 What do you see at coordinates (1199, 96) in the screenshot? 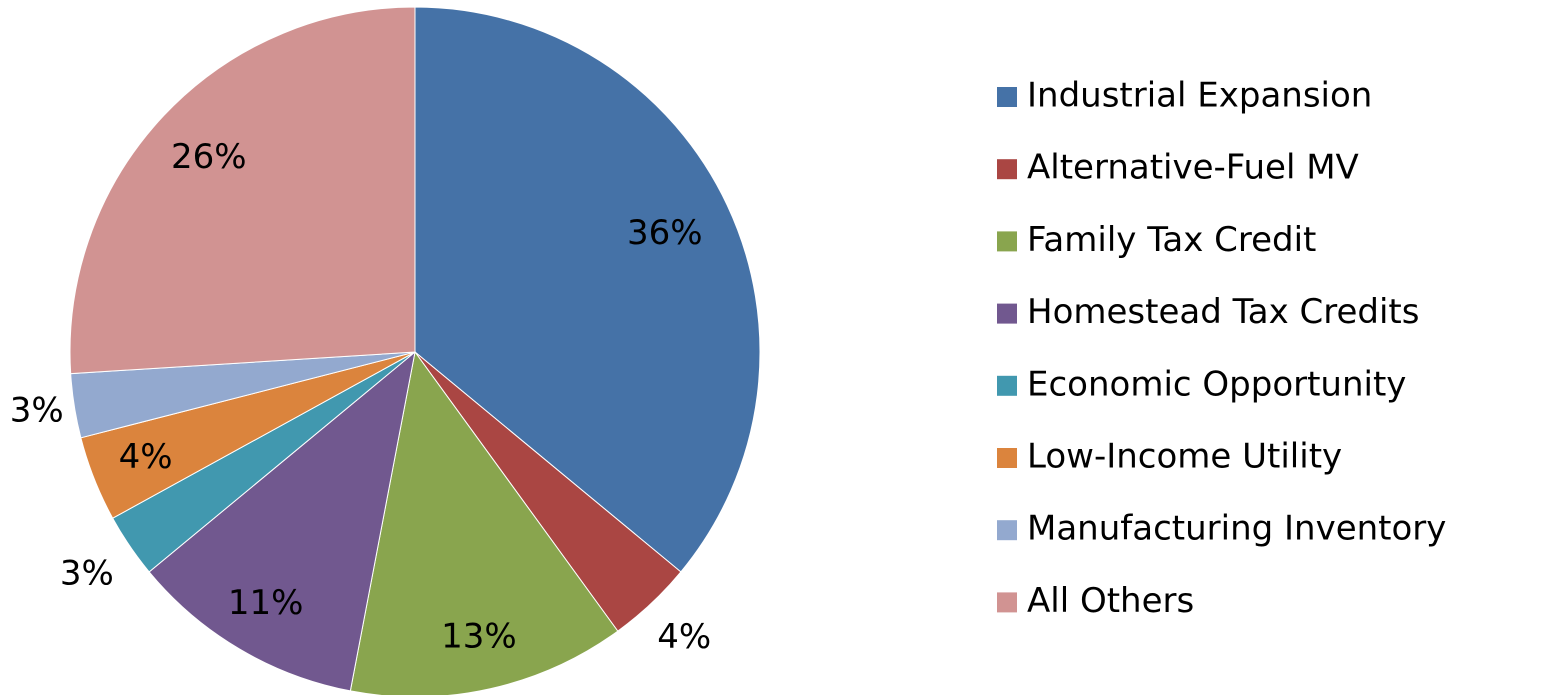
I see `legend-label: Industrial Expansion` at bounding box center [1199, 96].